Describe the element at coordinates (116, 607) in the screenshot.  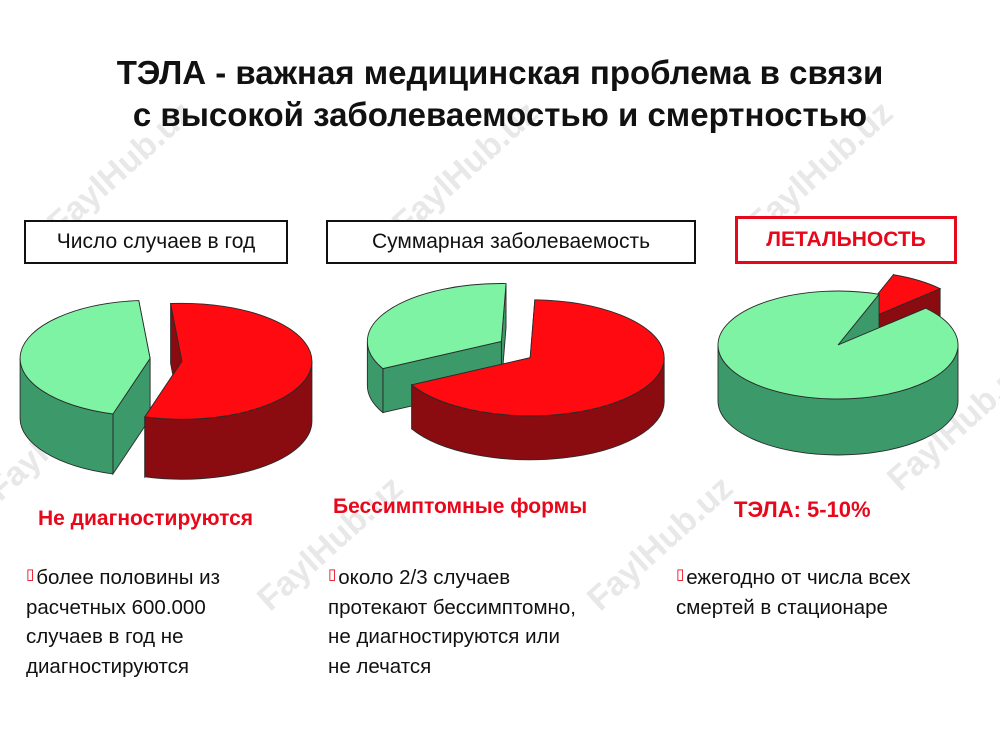
I see `desc-line: расчетных 600.000` at that location.